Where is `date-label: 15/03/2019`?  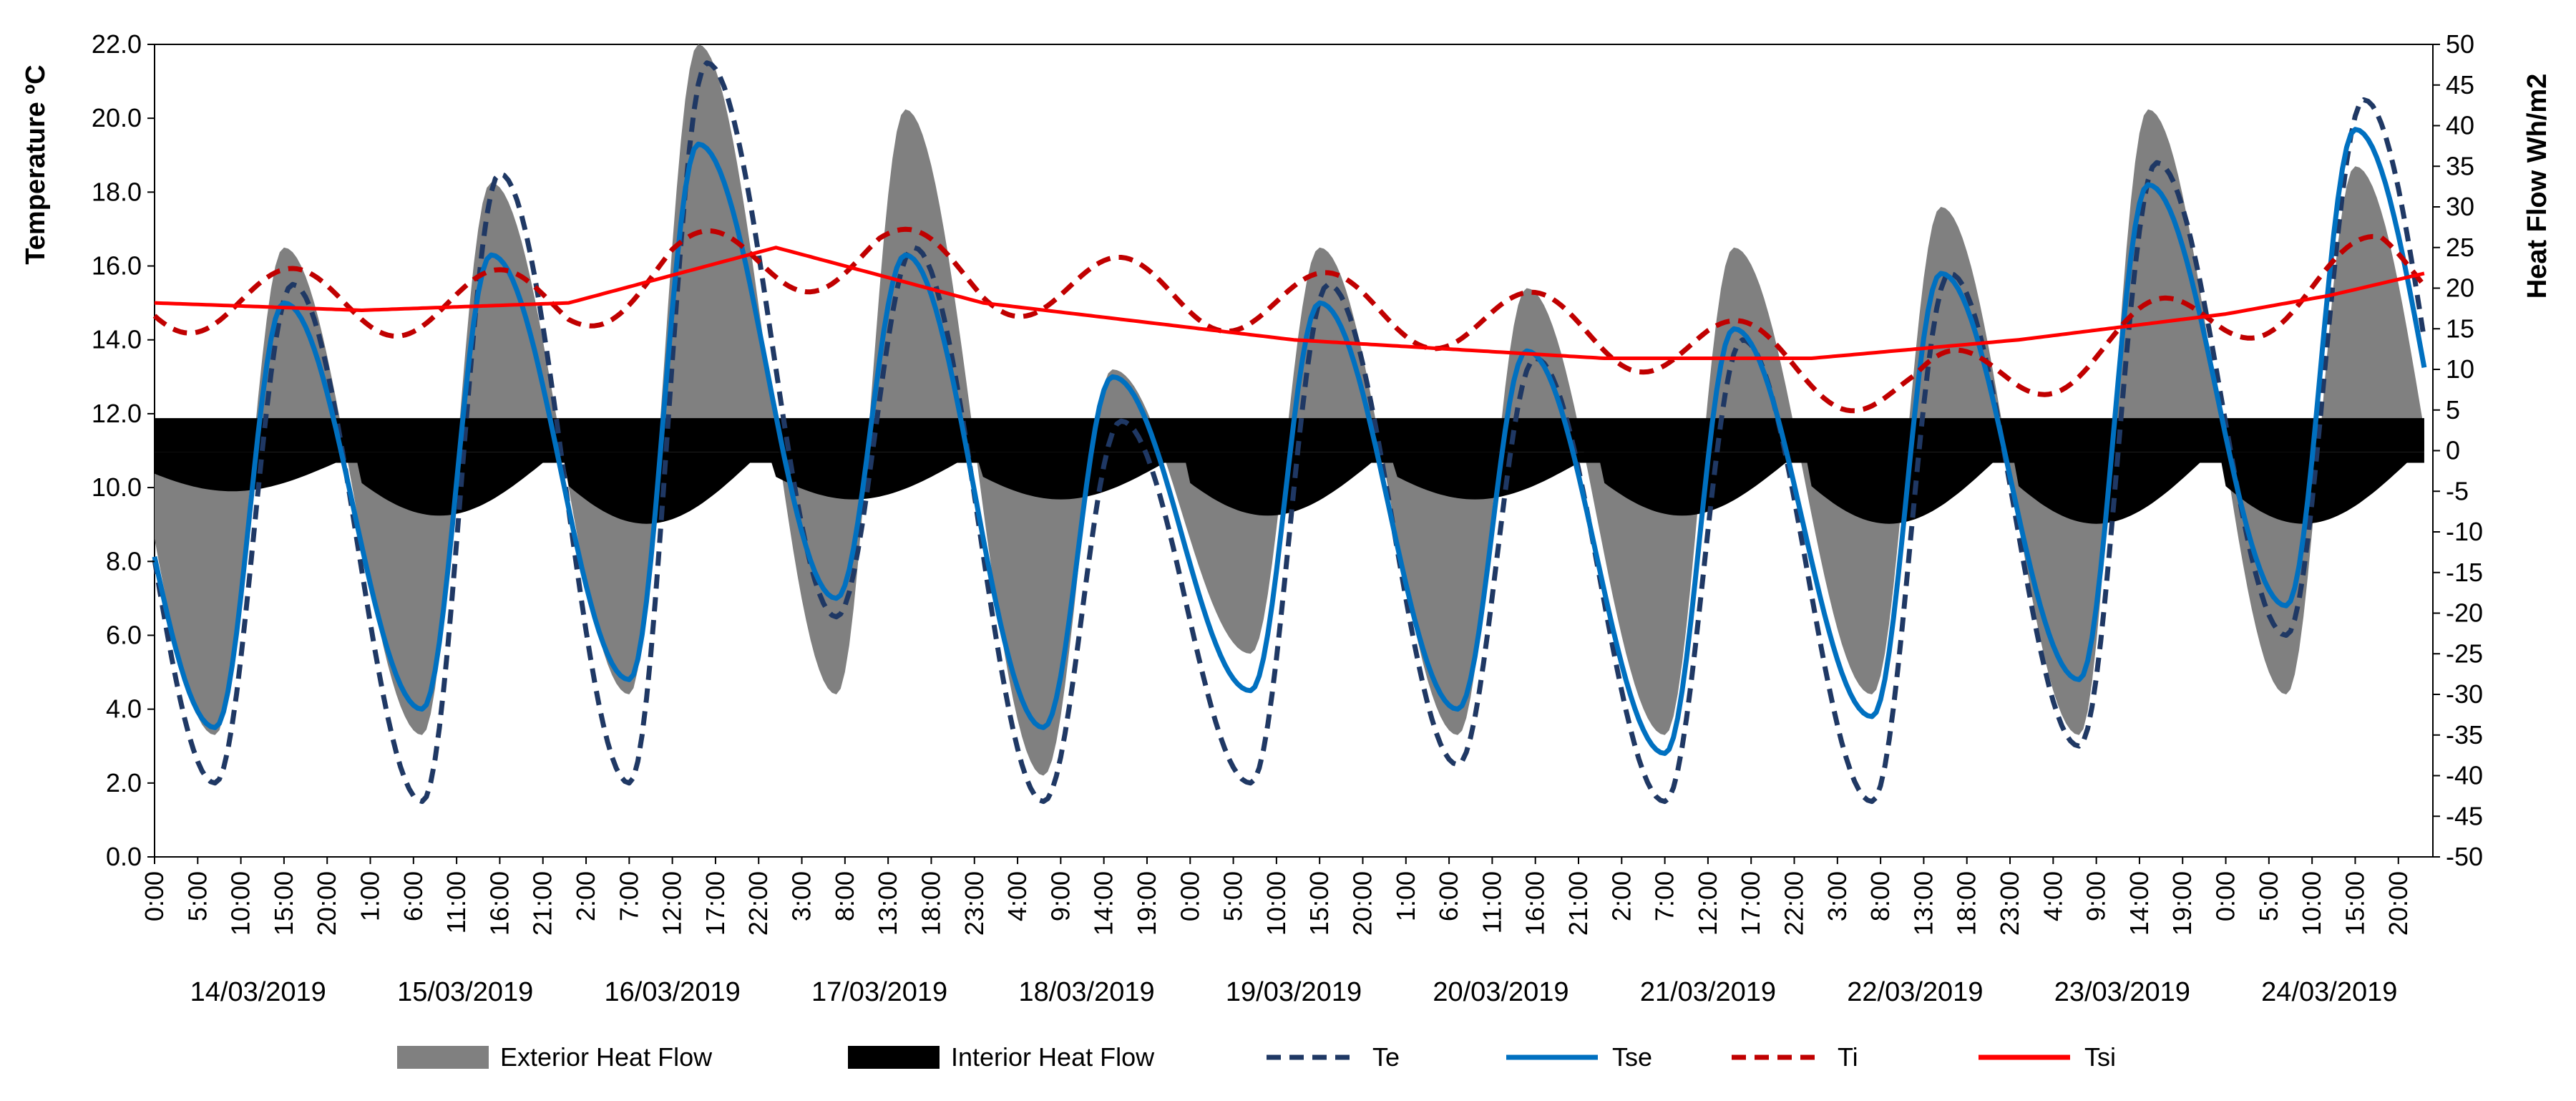
date-label: 15/03/2019 is located at coordinates (465, 992).